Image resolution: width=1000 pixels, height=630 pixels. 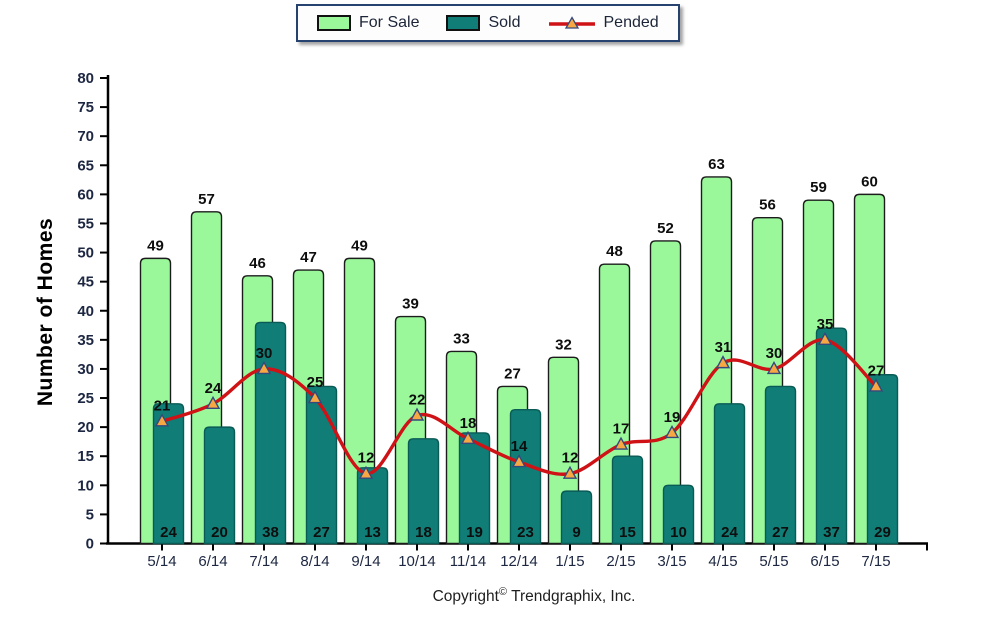 I want to click on sold-value-label: 13, so click(x=372, y=532).